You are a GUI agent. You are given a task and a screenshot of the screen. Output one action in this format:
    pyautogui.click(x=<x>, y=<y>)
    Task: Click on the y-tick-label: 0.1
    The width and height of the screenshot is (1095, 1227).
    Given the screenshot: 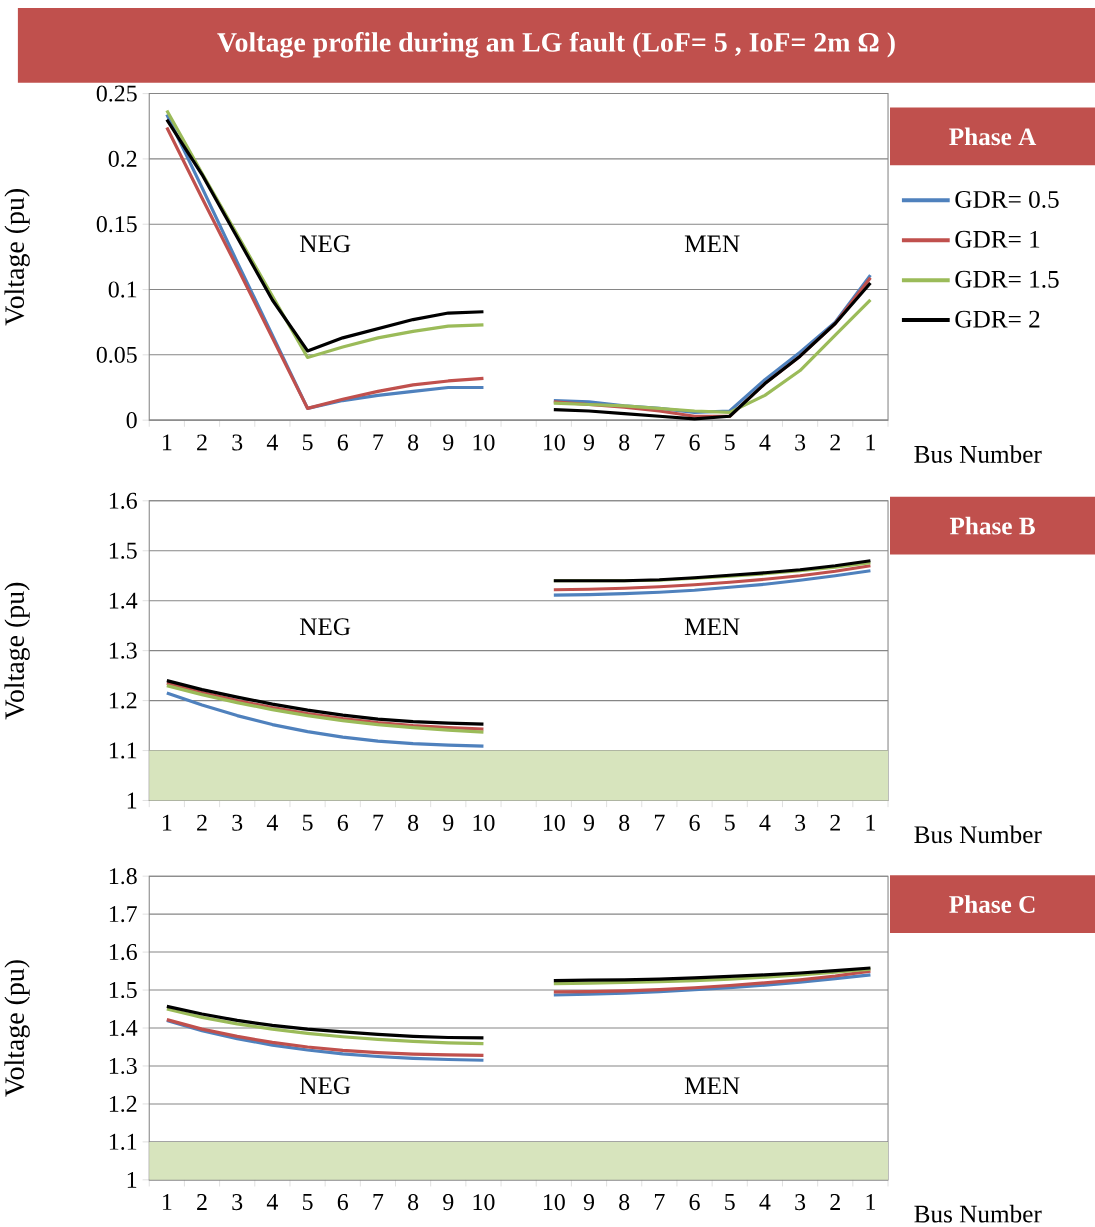 What is the action you would take?
    pyautogui.click(x=122, y=289)
    